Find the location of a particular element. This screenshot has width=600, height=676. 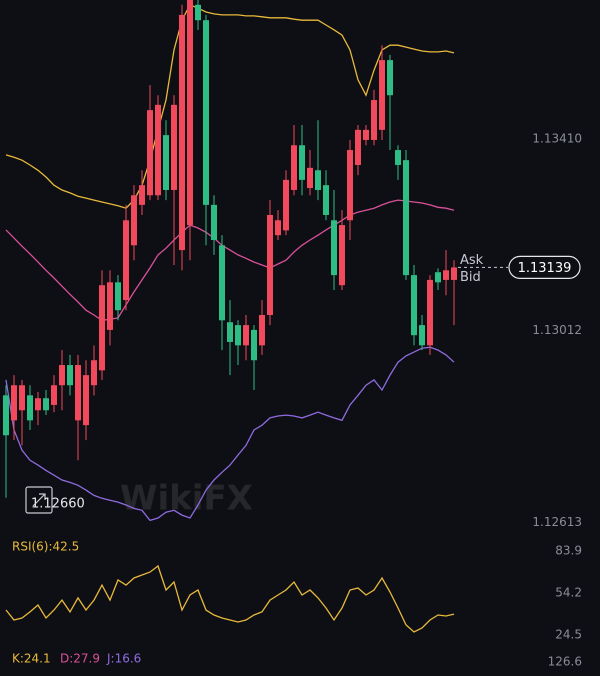

low-marker-arrow is located at coordinates (39, 500).